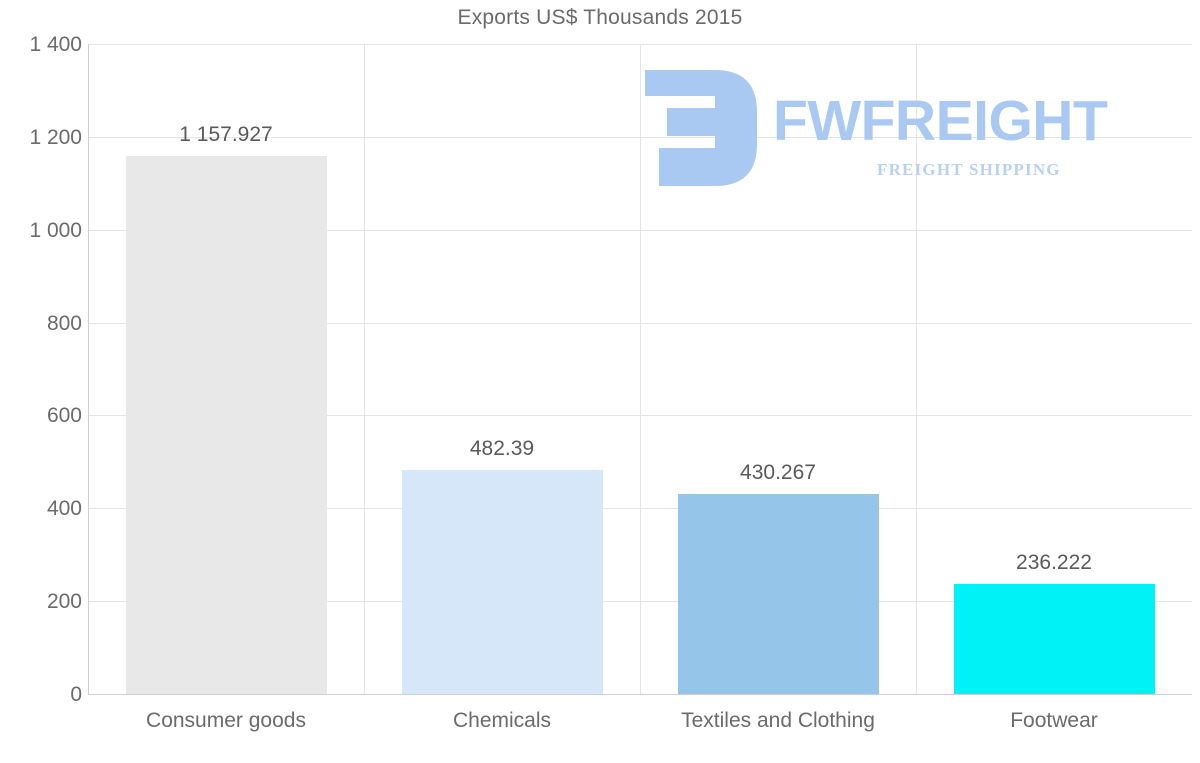  I want to click on y-axis-tick-label: 1 000, so click(55, 230).